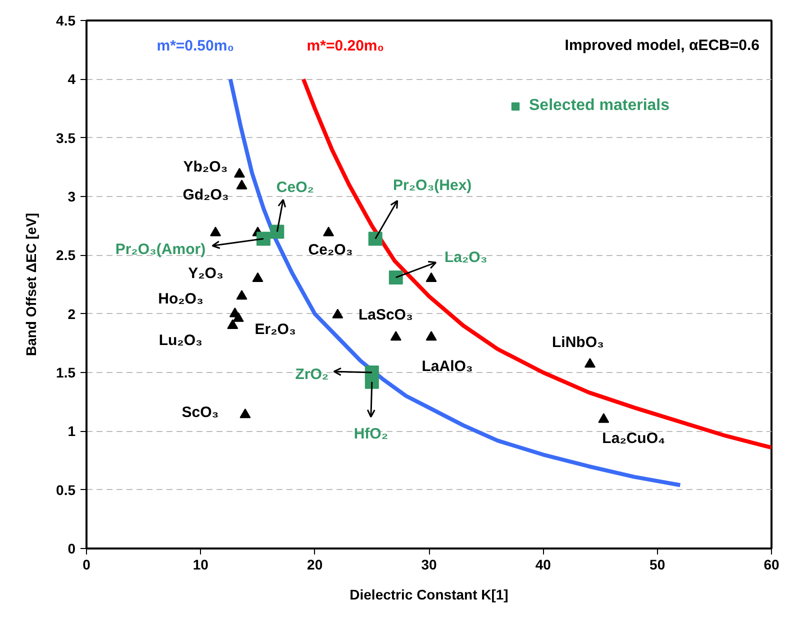 The image size is (786, 626). Describe the element at coordinates (385, 315) in the screenshot. I see `annotation: LaScO₃` at that location.